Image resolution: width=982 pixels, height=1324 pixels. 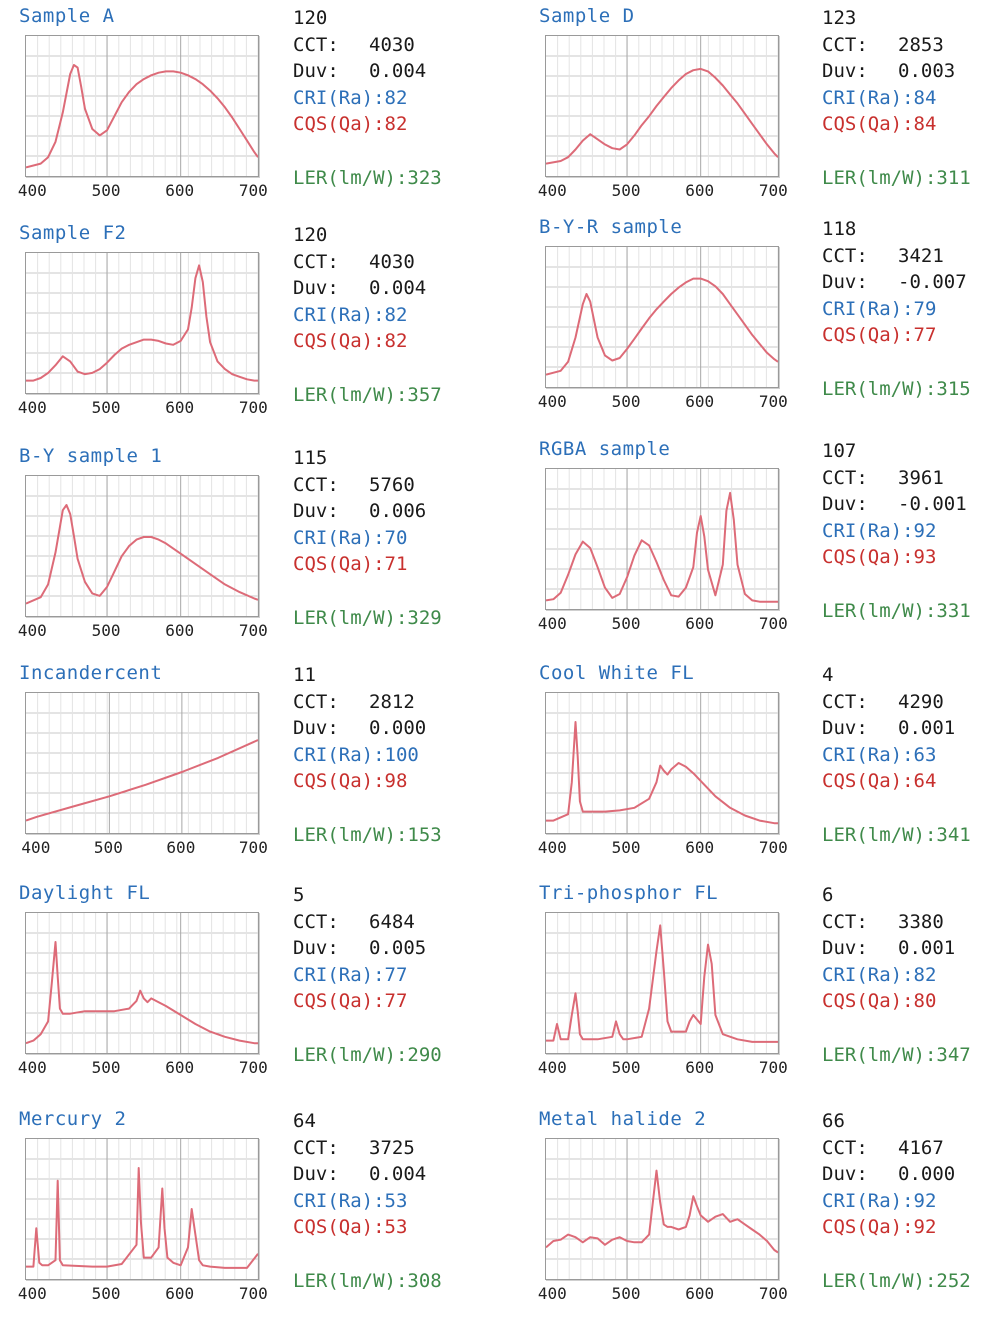 I want to click on cqs-value: 98, so click(x=396, y=781).